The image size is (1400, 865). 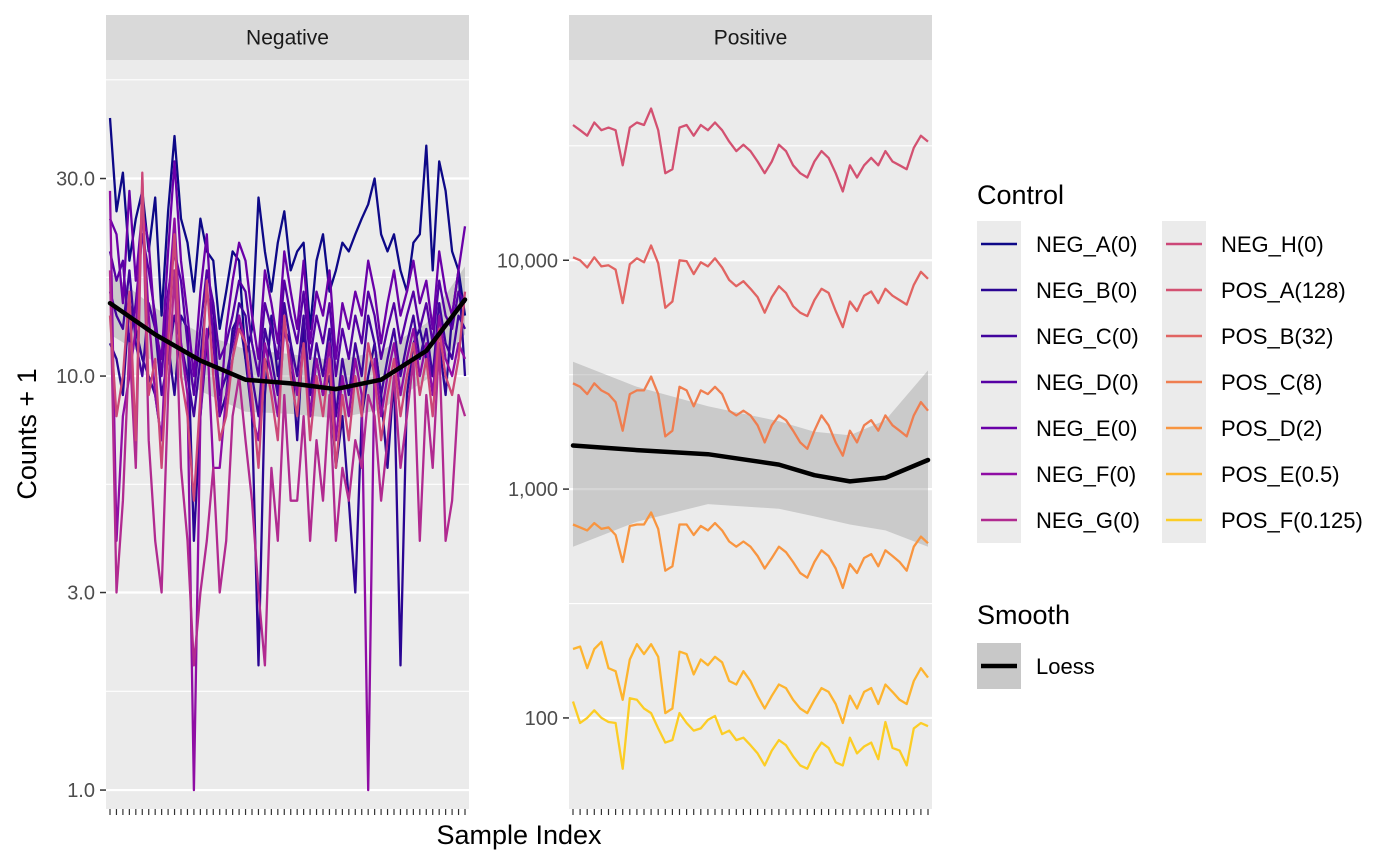 What do you see at coordinates (1086, 290) in the screenshot?
I see `legend-label: NEG_B(0)` at bounding box center [1086, 290].